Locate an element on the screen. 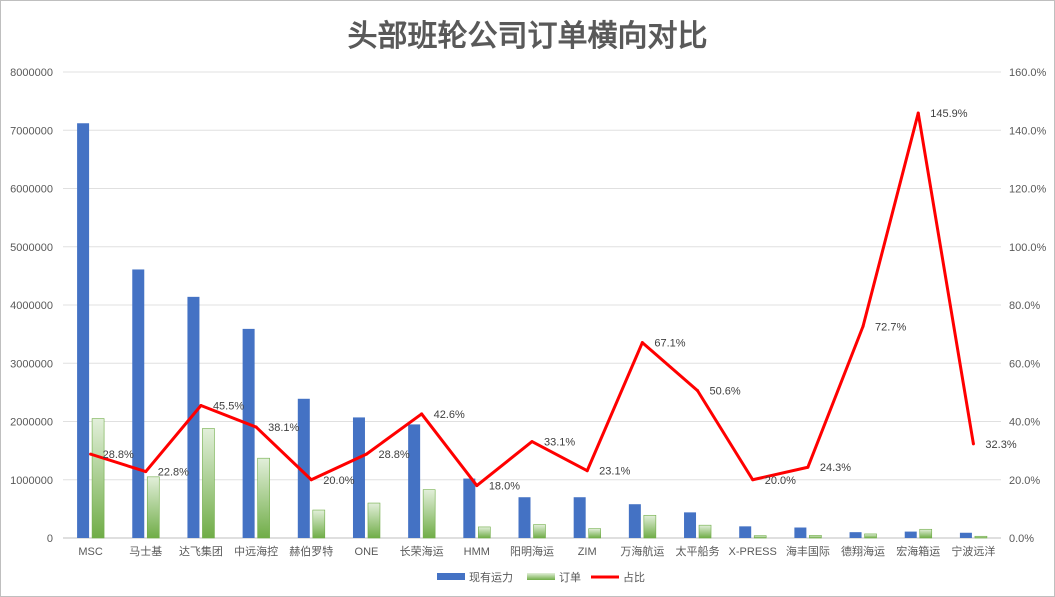 The image size is (1055, 597). category-label: 马士基 is located at coordinates (145, 551).